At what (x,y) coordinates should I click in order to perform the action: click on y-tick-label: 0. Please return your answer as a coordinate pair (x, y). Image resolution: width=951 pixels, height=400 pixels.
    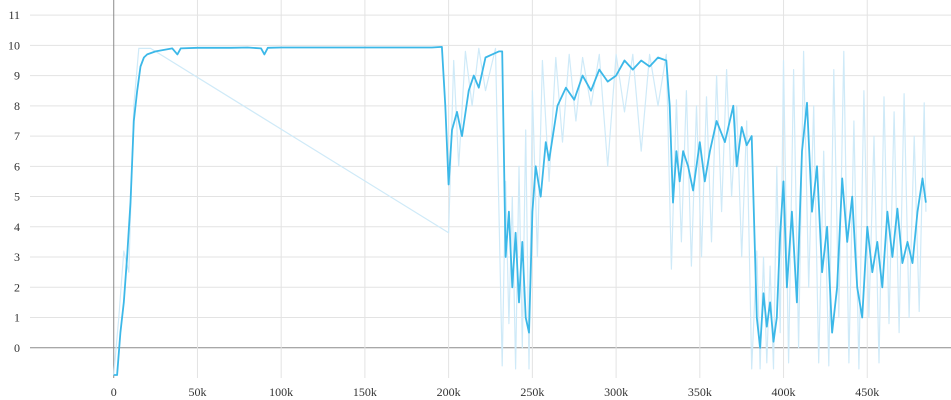
    Looking at the image, I should click on (17, 348).